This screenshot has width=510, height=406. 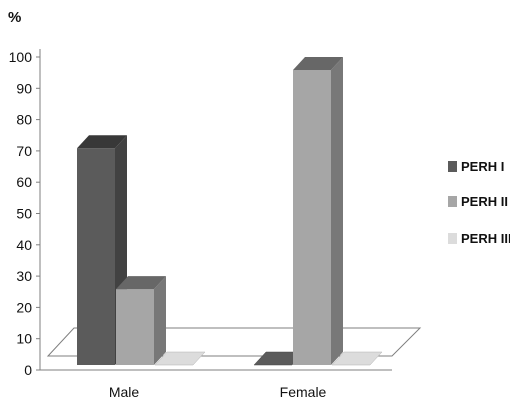 What do you see at coordinates (14, 17) in the screenshot?
I see `y-unit-label: %` at bounding box center [14, 17].